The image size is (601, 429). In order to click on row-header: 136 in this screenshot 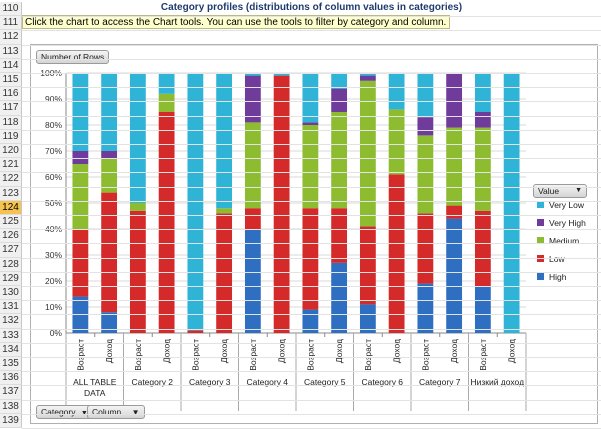, I will do `click(11, 378)`.